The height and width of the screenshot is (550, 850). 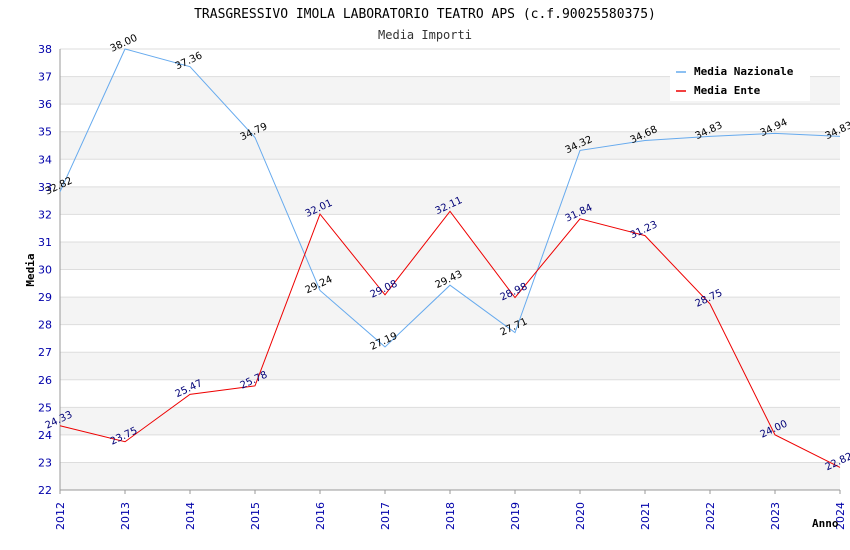 What do you see at coordinates (45, 104) in the screenshot?
I see `y-tick-label: 36` at bounding box center [45, 104].